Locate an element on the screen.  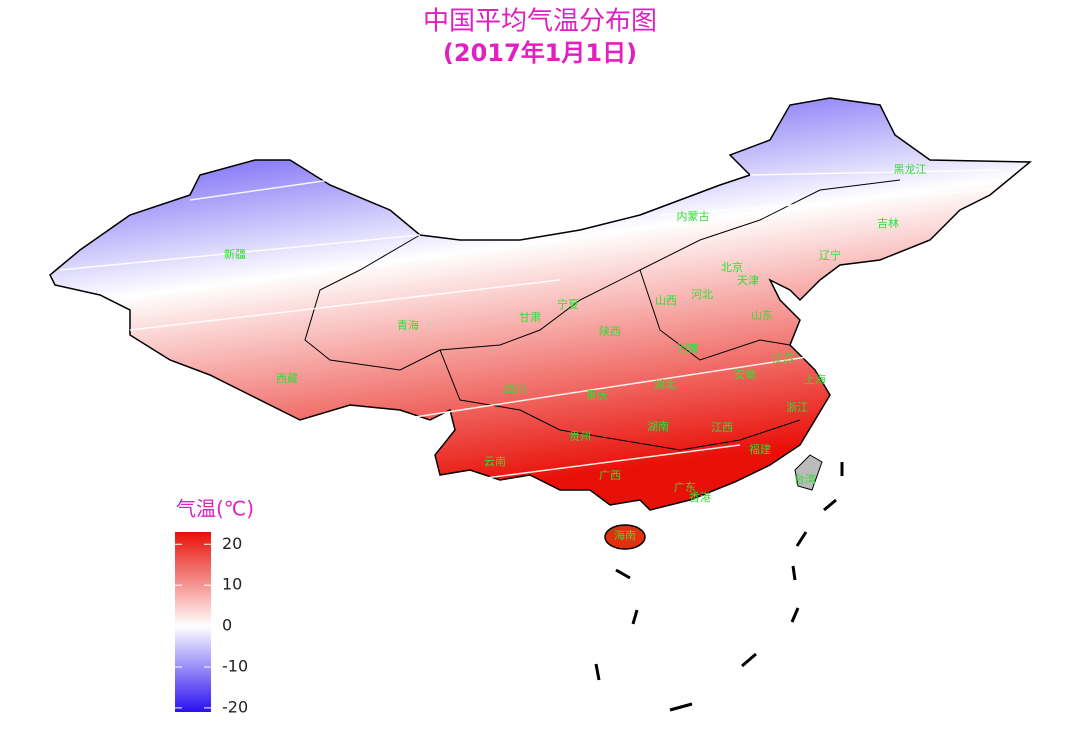
nine-dash-line is located at coordinates (719, 587).